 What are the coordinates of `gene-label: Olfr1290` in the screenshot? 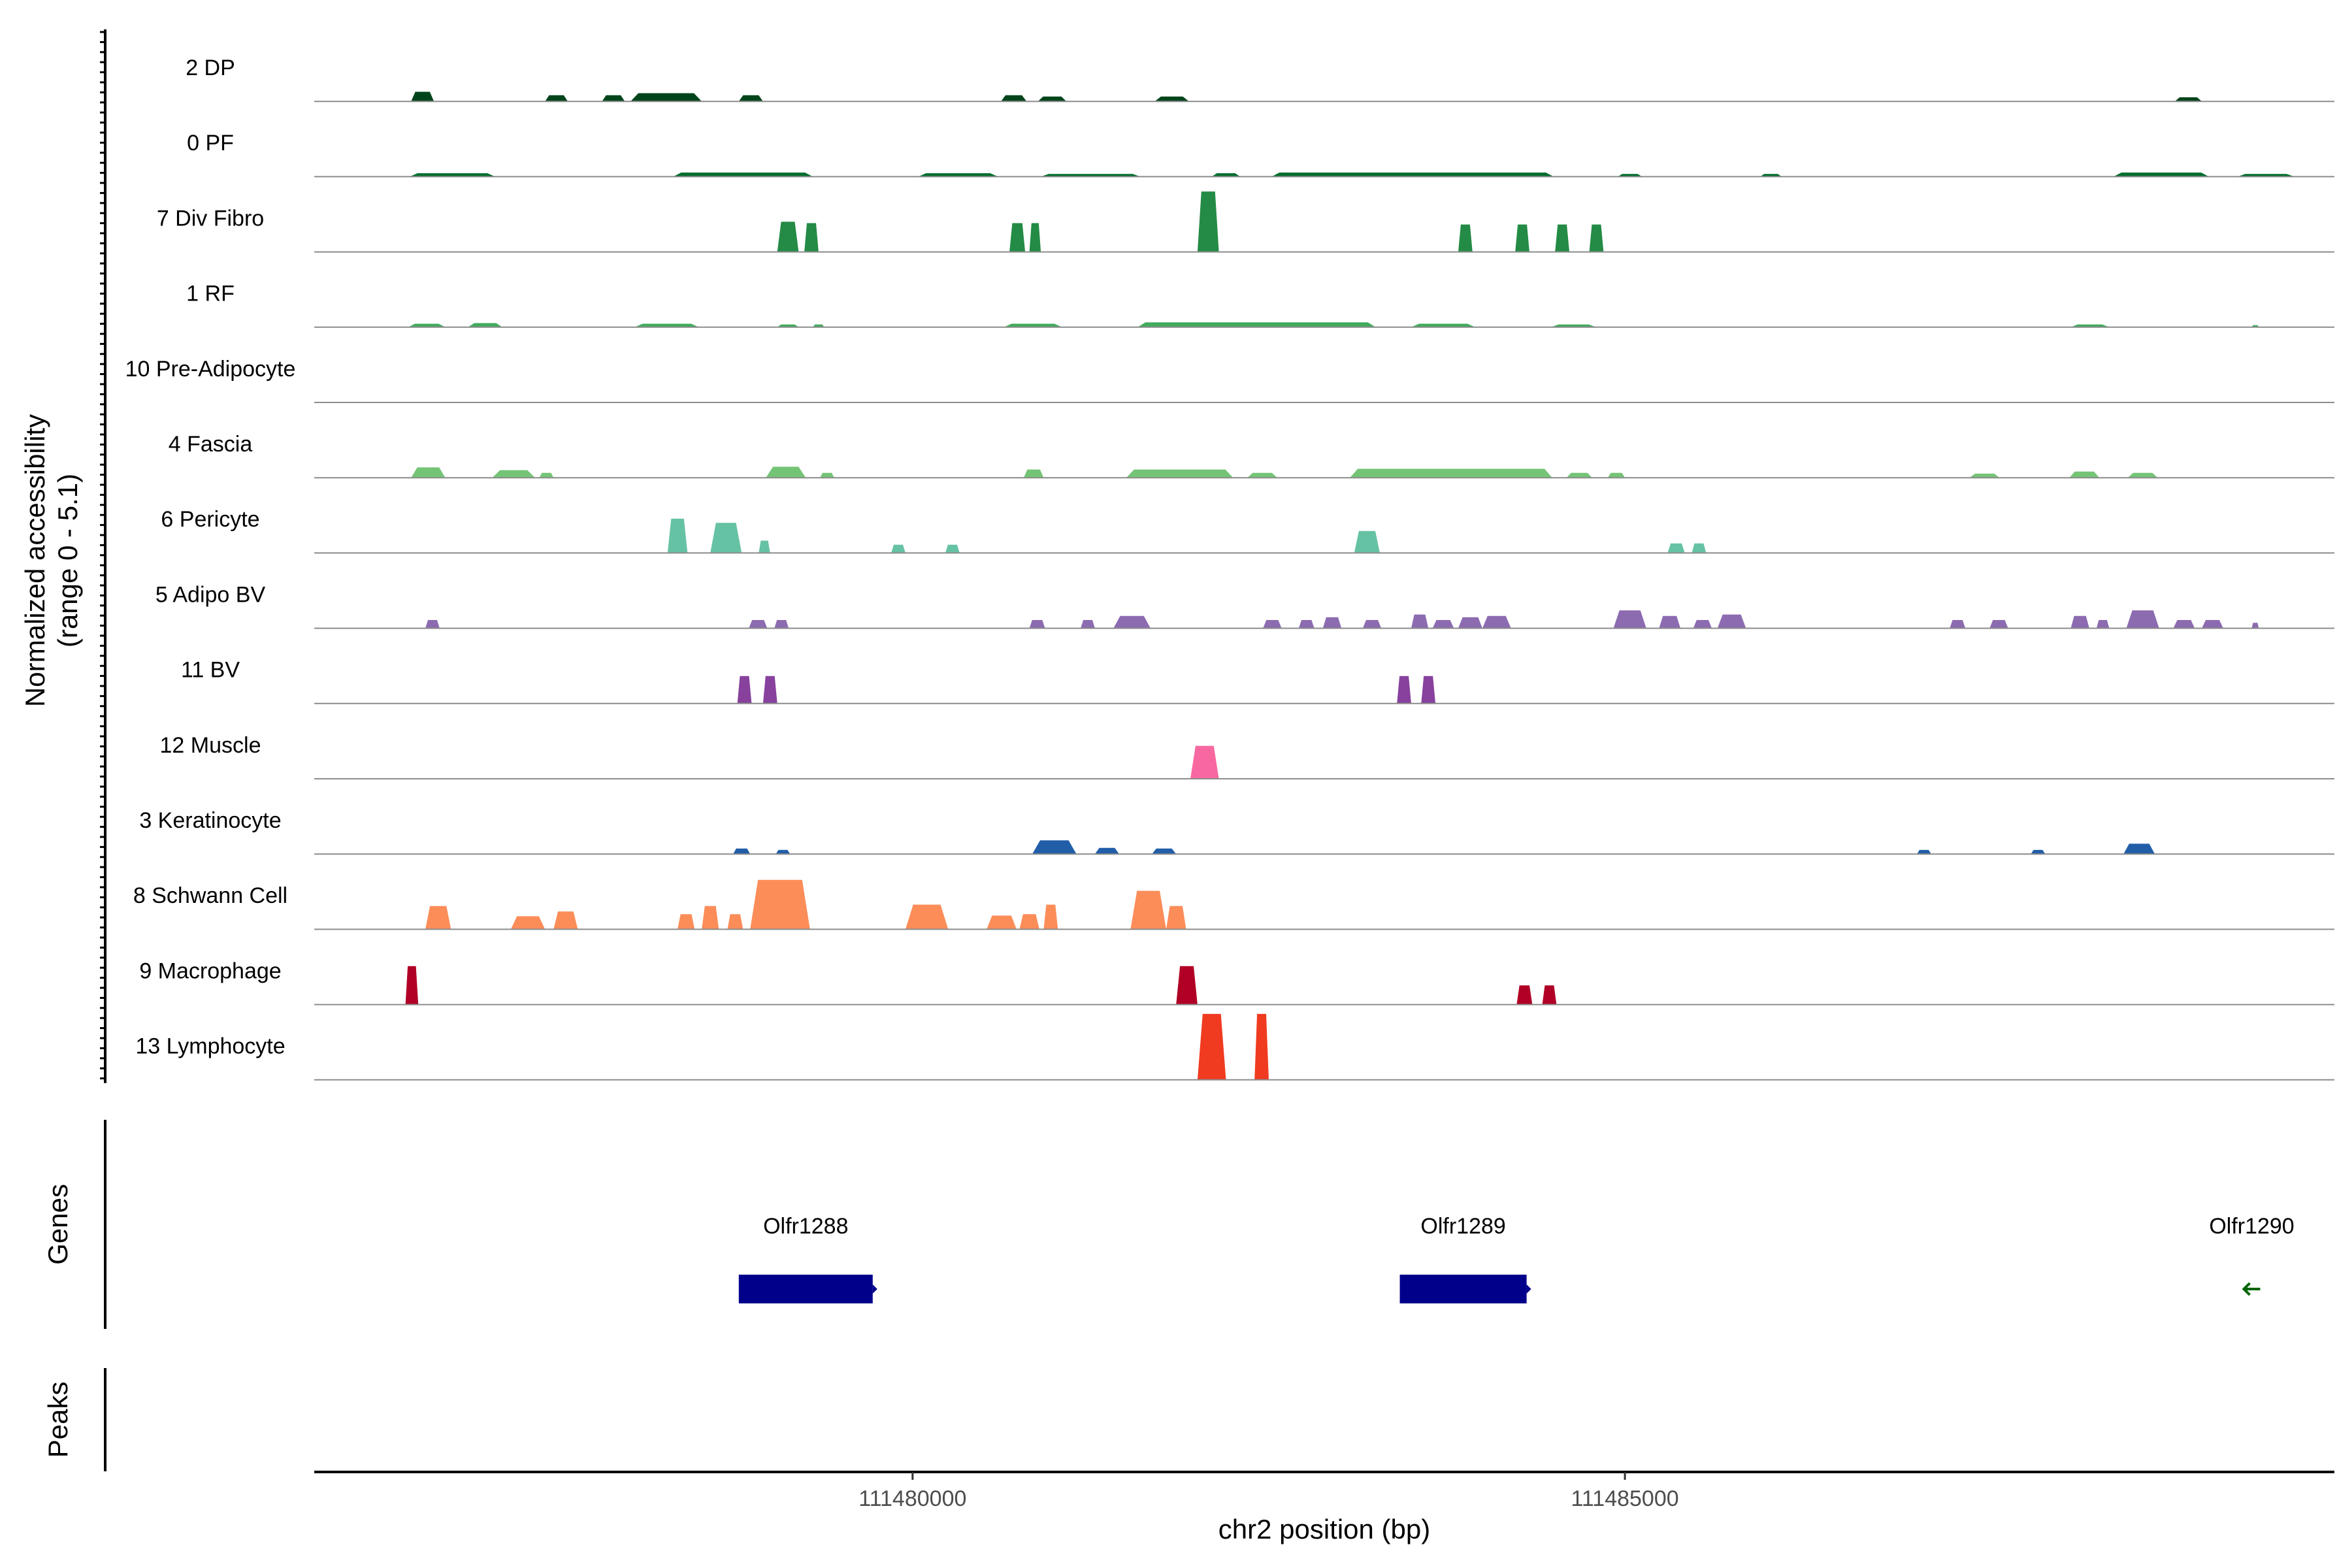 It's located at (2251, 1226).